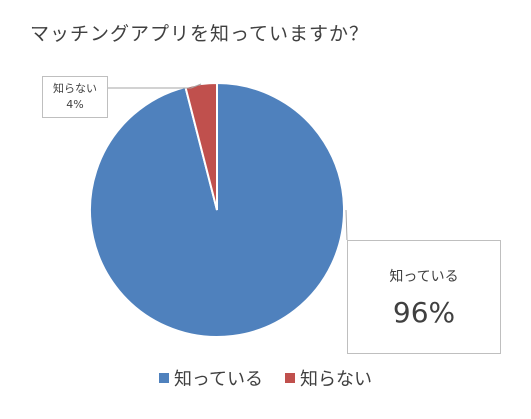 This screenshot has width=531, height=419. Describe the element at coordinates (75, 104) in the screenshot. I see `data-label-shiranai-value: 4%` at that location.